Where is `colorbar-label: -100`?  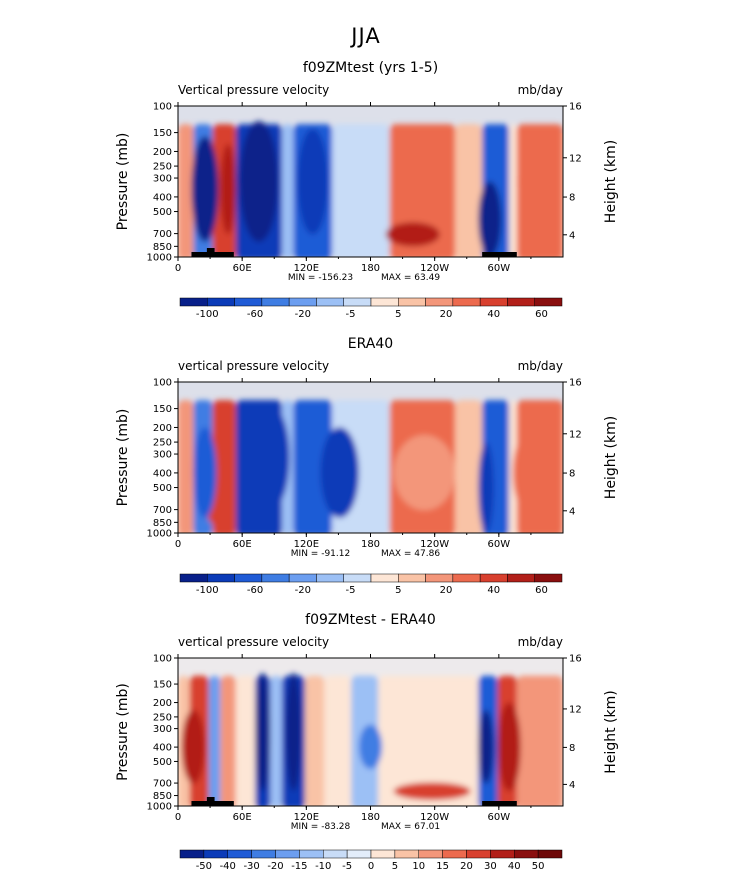
colorbar-label: -100 is located at coordinates (207, 590).